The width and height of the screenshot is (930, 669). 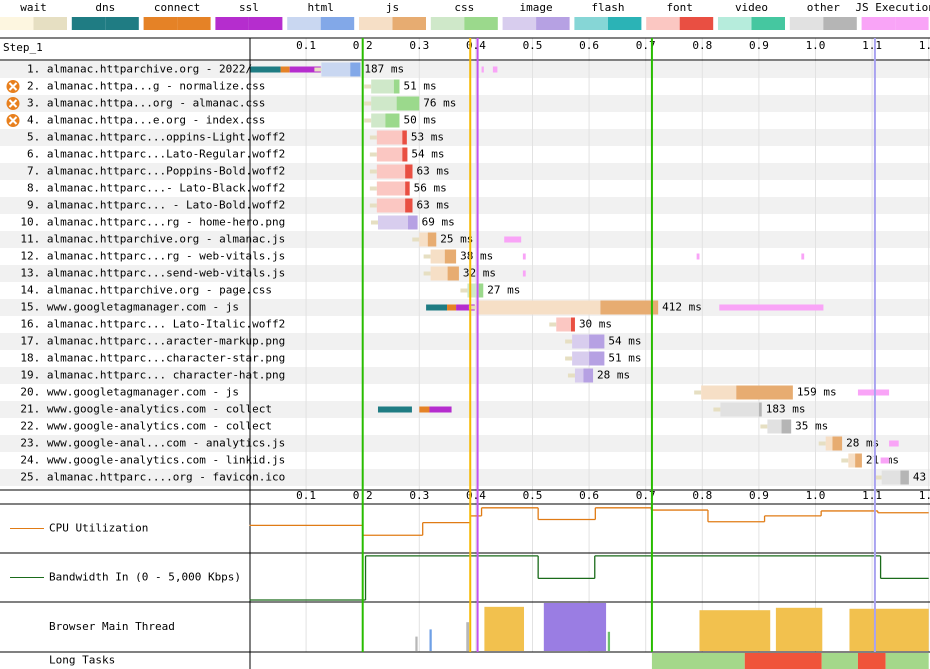 I want to click on x-tick-label: 0.1, so click(x=306, y=495).